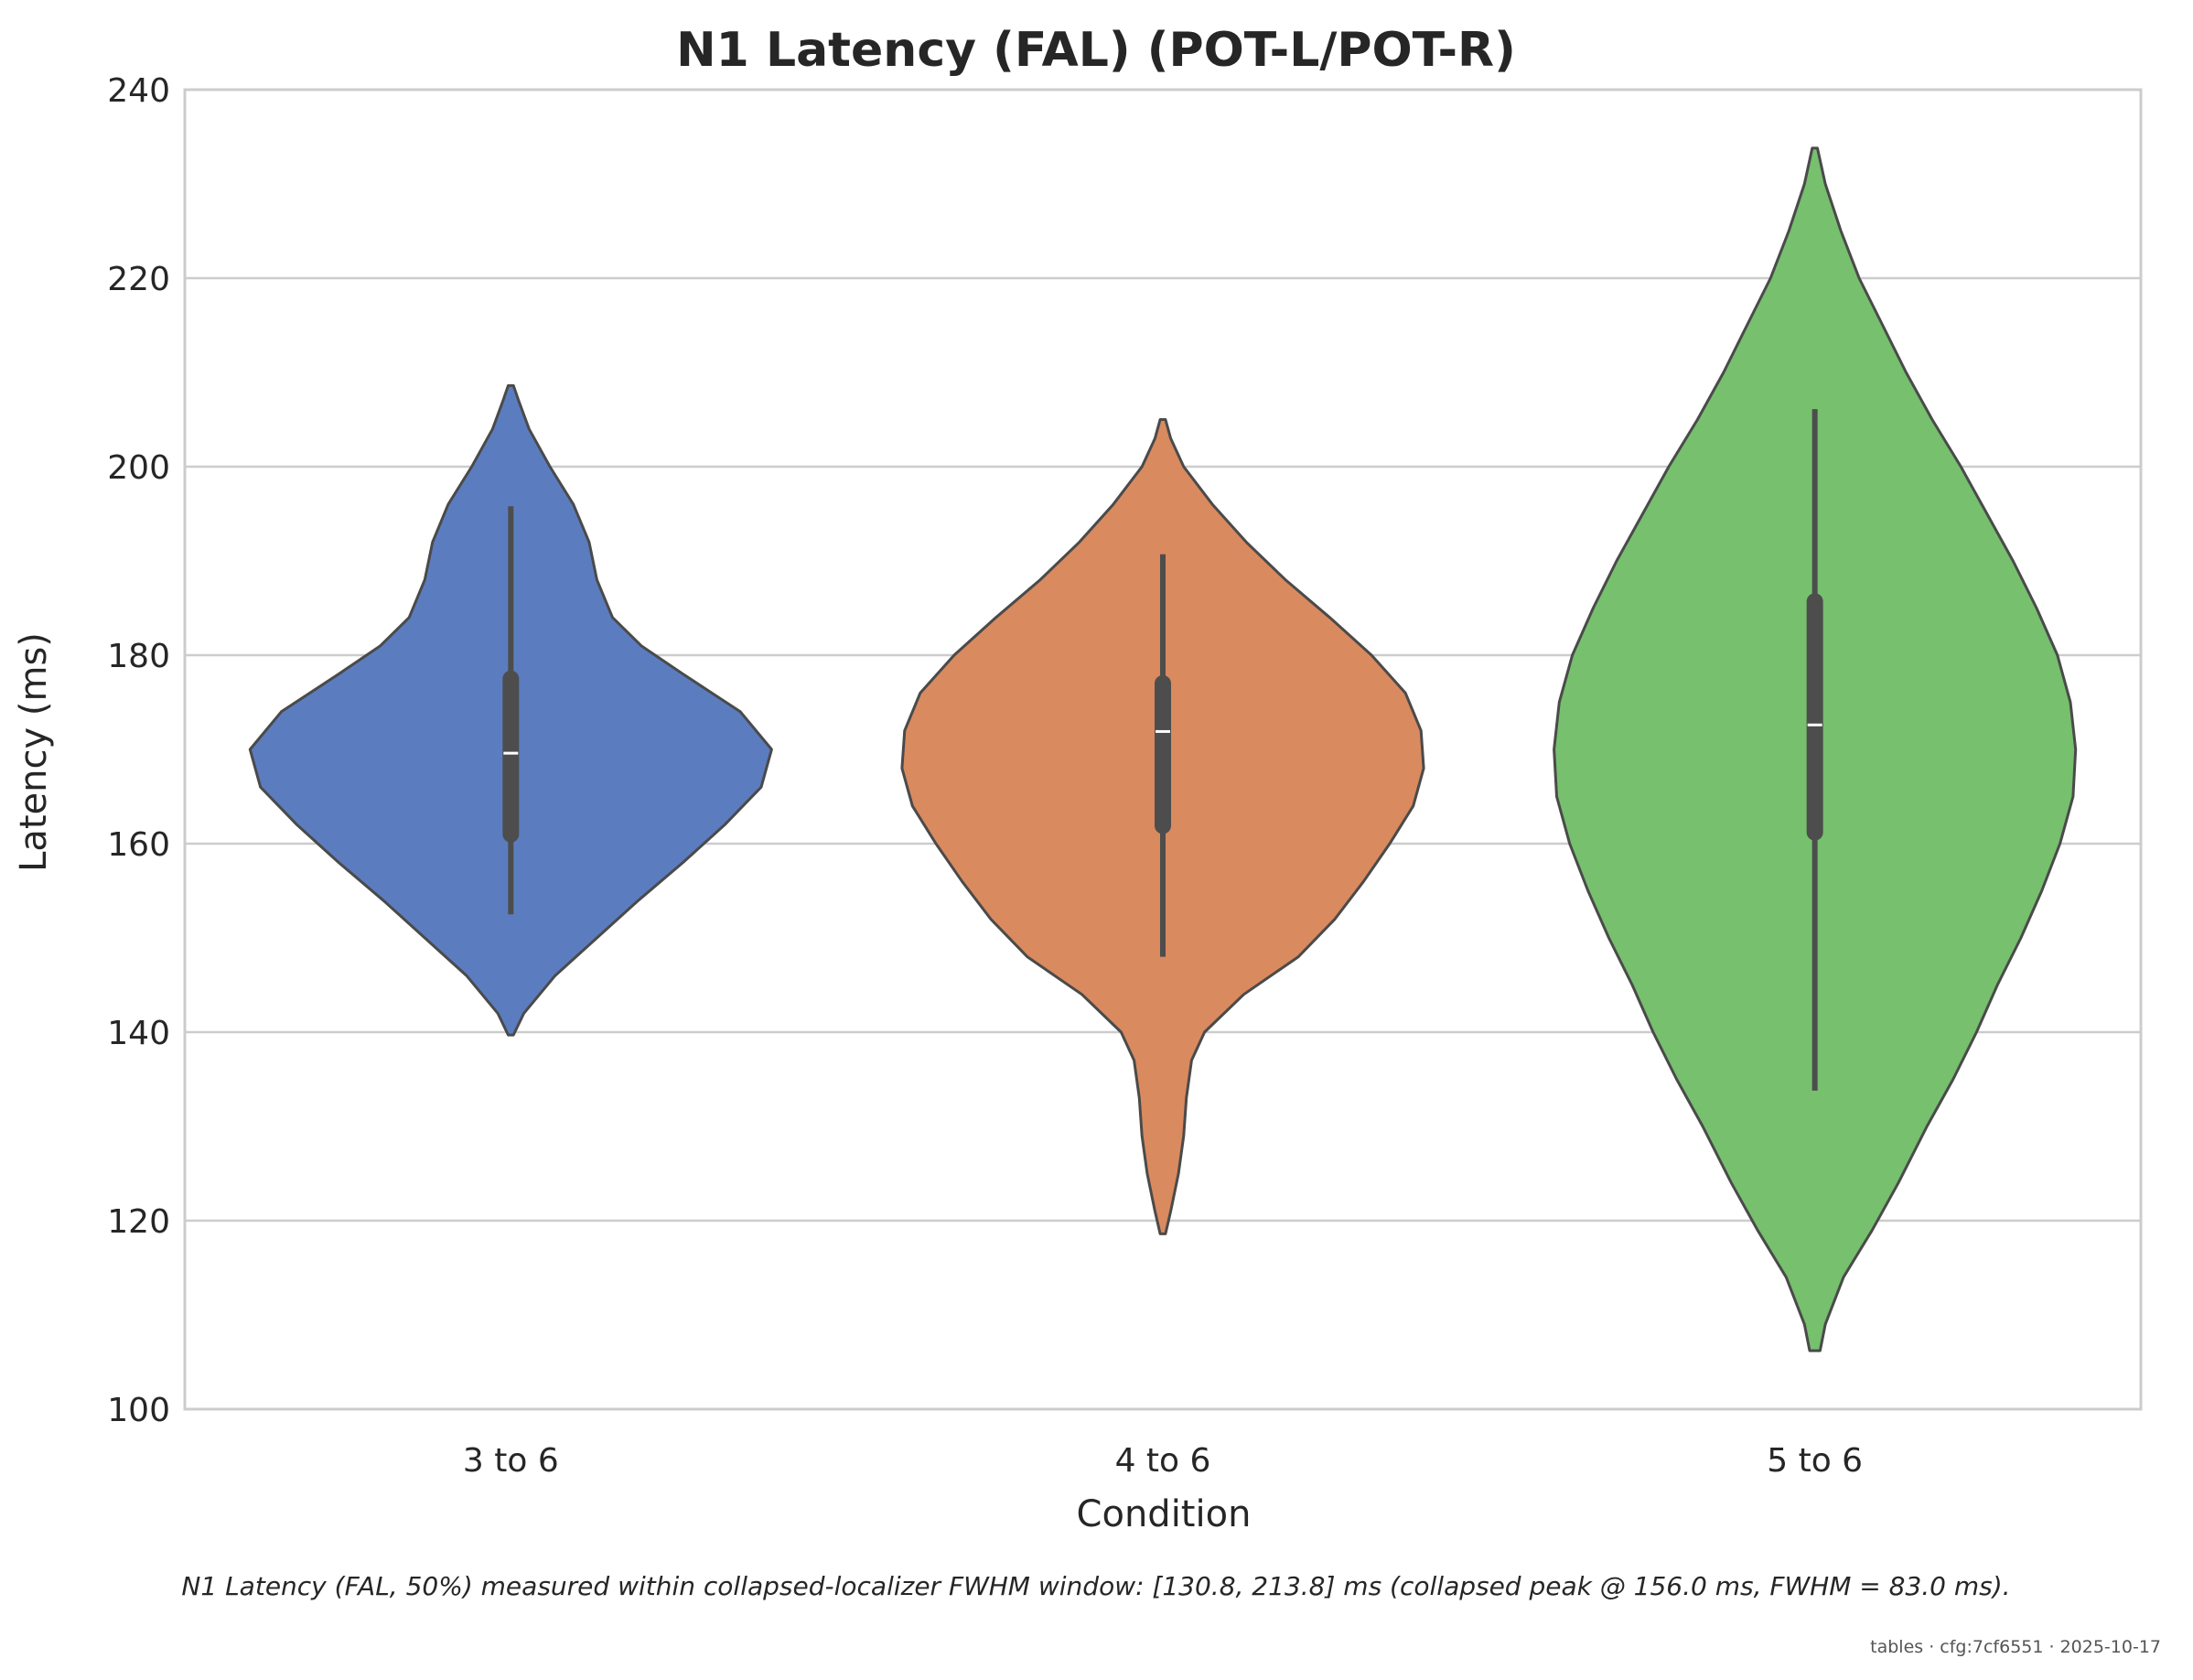  I want to click on y-tick-label-220: 220, so click(138, 279).